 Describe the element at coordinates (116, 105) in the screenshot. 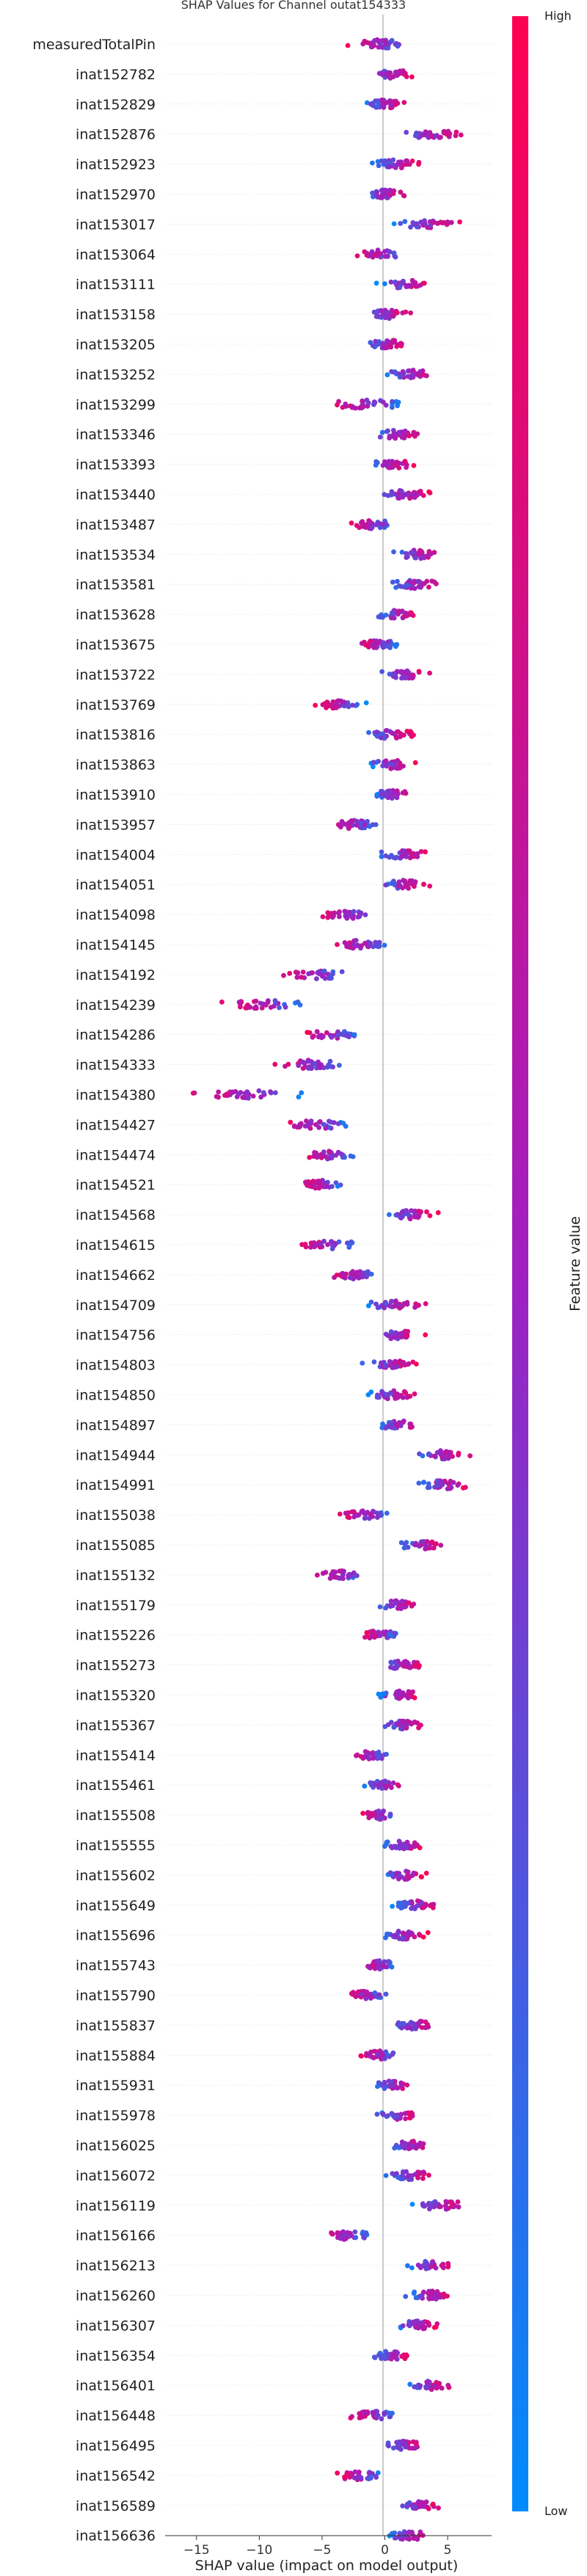

I see `feature-label: inat152829` at that location.